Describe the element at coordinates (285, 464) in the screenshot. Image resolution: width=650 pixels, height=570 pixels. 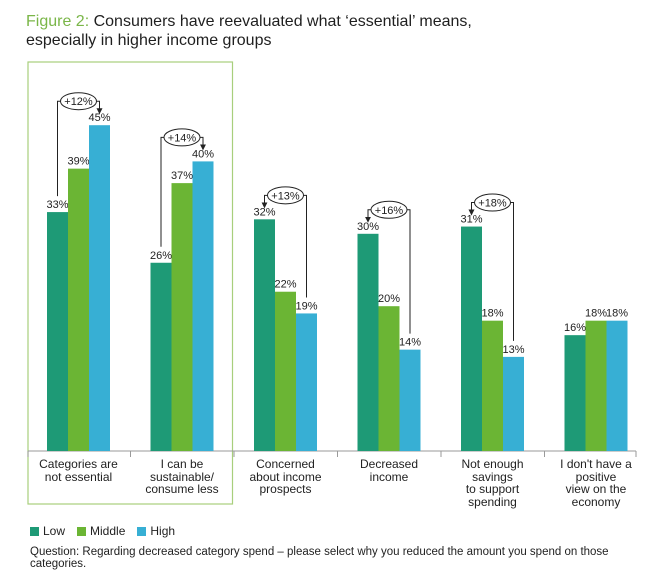
I see `category-label-line: Concerned` at that location.